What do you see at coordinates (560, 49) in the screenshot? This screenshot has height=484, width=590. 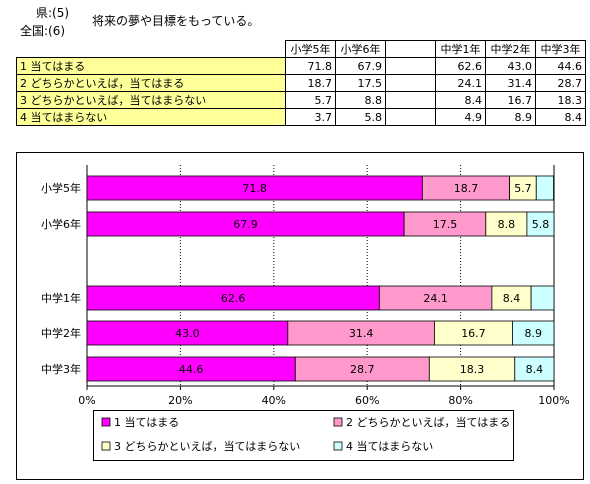 I see `column-header: 中学3年` at bounding box center [560, 49].